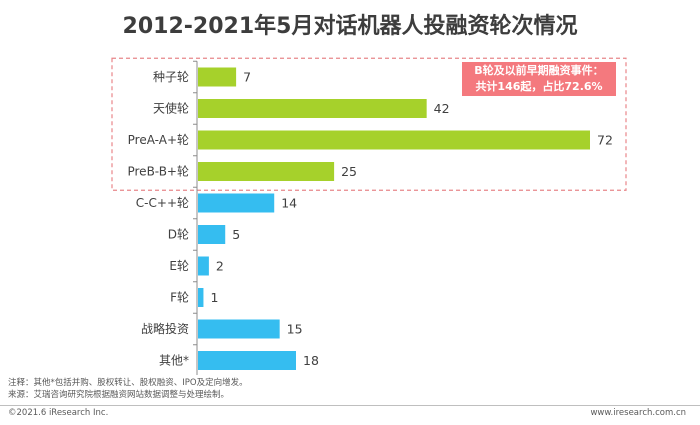 This screenshot has width=700, height=425. What do you see at coordinates (128, 383) in the screenshot?
I see `note-text: 注释：其他*包括并购、股权转让、股权融资、IPO及定向增发。` at bounding box center [128, 383].